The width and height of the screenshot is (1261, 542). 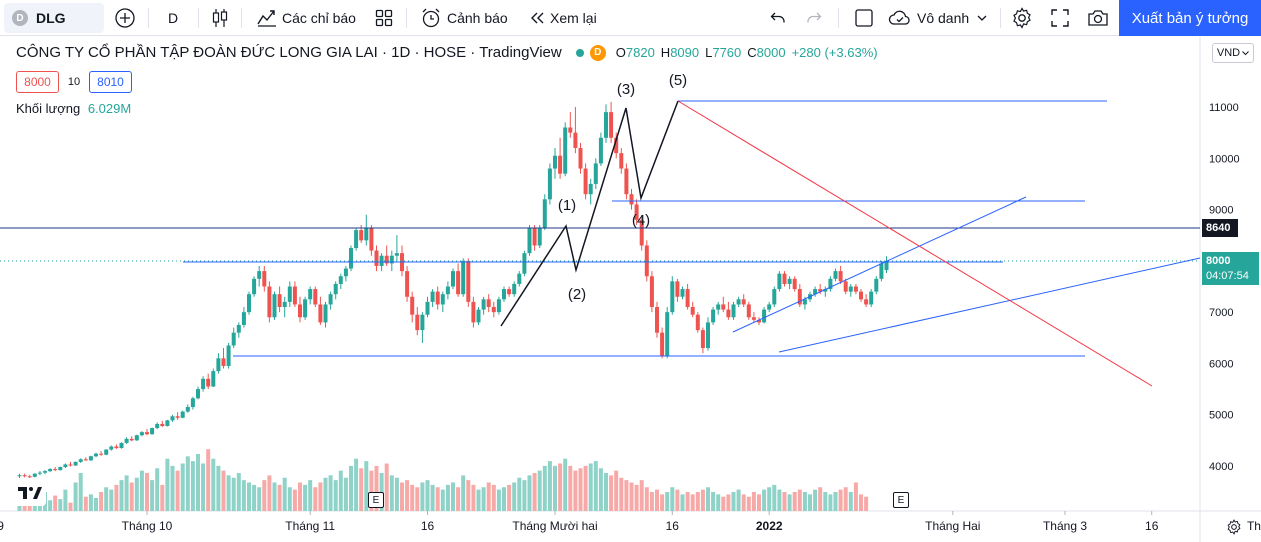 I want to click on wave-label: (1), so click(x=567, y=205).